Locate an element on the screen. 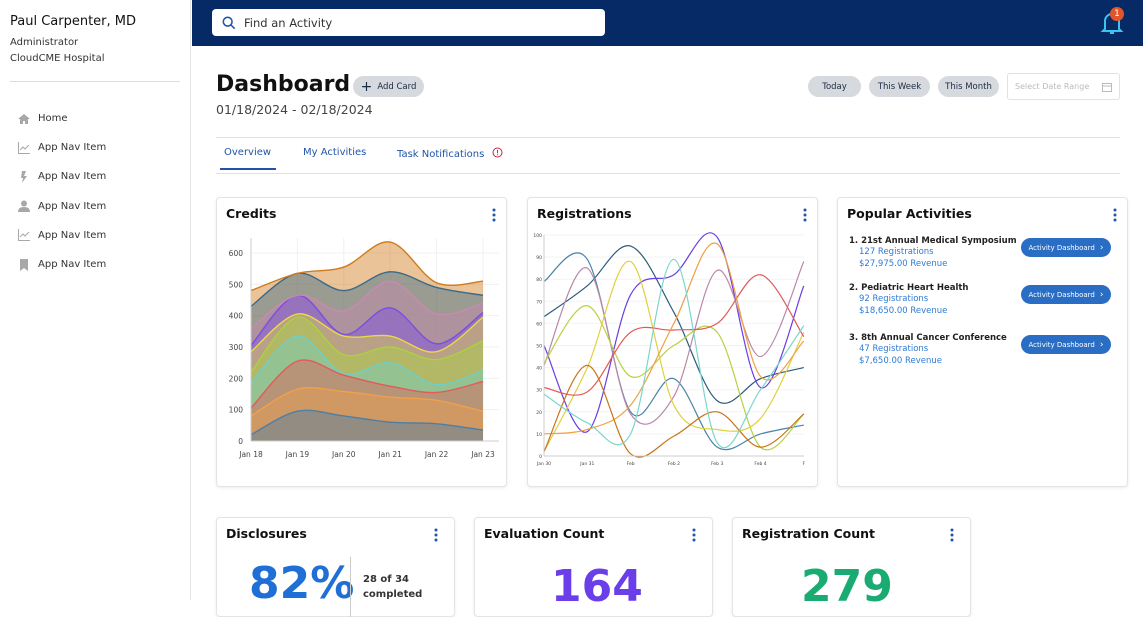 This screenshot has height=617, width=1143. divider is located at coordinates (668, 137).